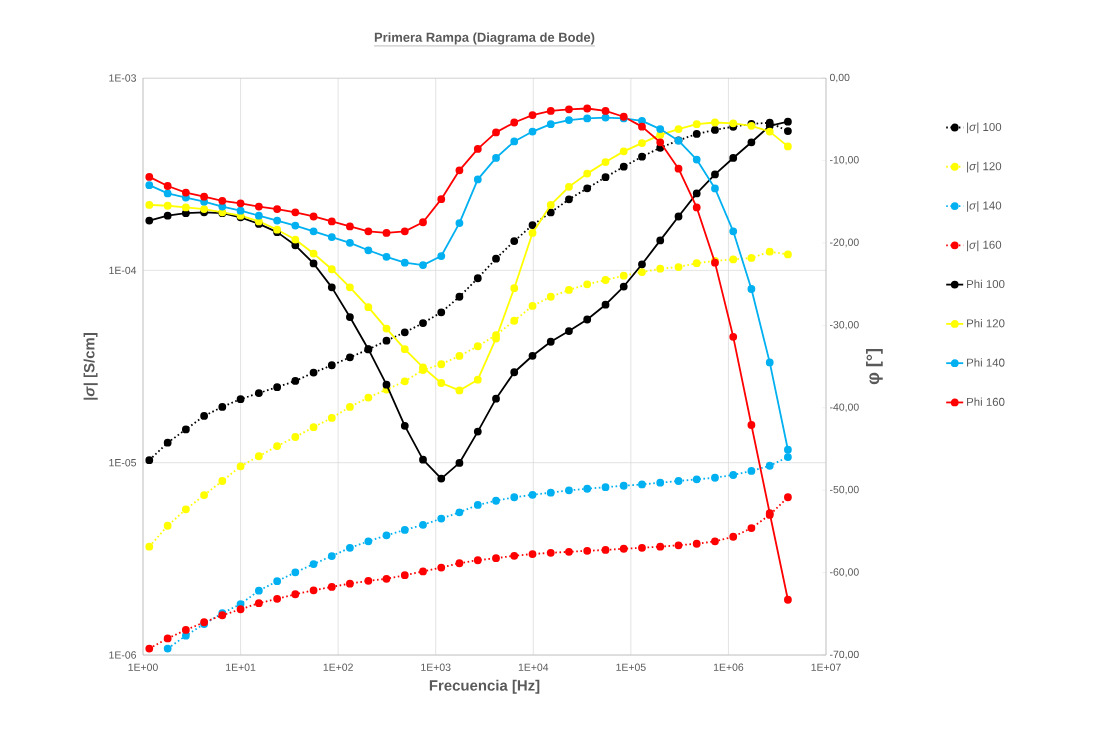 The height and width of the screenshot is (748, 1120). Describe the element at coordinates (986, 401) in the screenshot. I see `legend-label: Phi 160` at that location.